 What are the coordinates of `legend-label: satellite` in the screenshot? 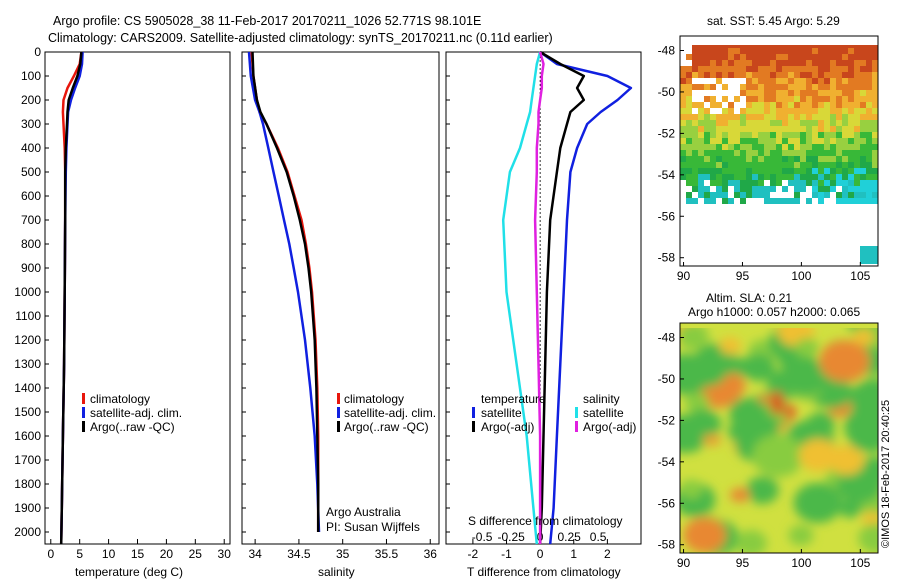 It's located at (501, 413).